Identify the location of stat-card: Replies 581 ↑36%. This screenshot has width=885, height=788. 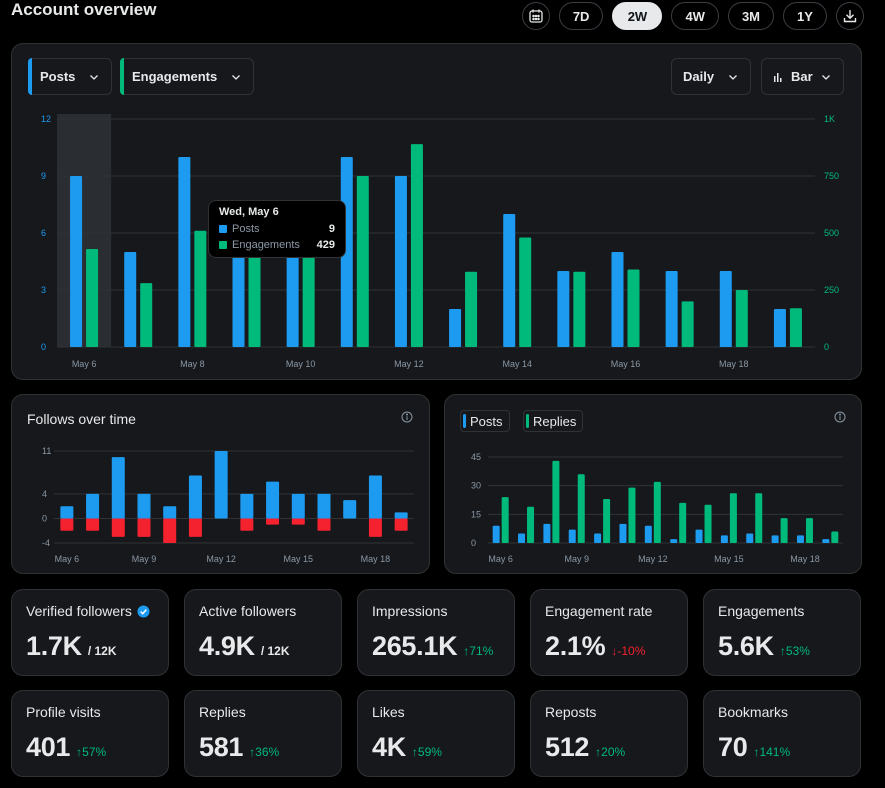
(263, 733).